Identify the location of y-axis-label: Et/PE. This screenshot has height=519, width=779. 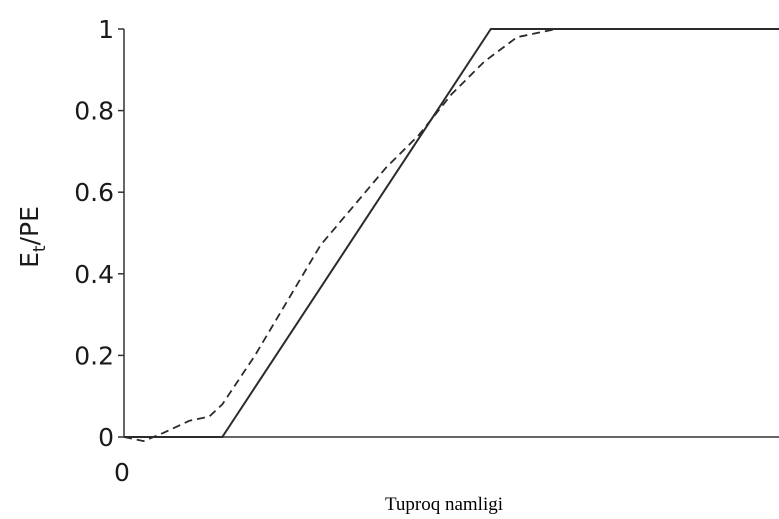
(32, 237).